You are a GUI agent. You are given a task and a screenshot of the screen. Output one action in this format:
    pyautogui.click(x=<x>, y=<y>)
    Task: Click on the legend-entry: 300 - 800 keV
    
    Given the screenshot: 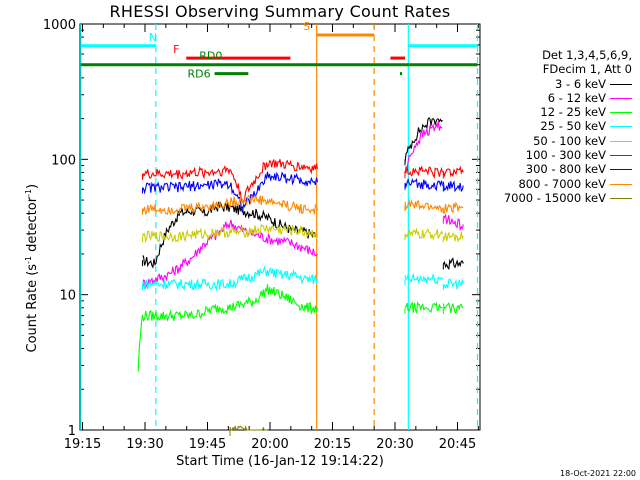 What is the action you would take?
    pyautogui.click(x=568, y=169)
    